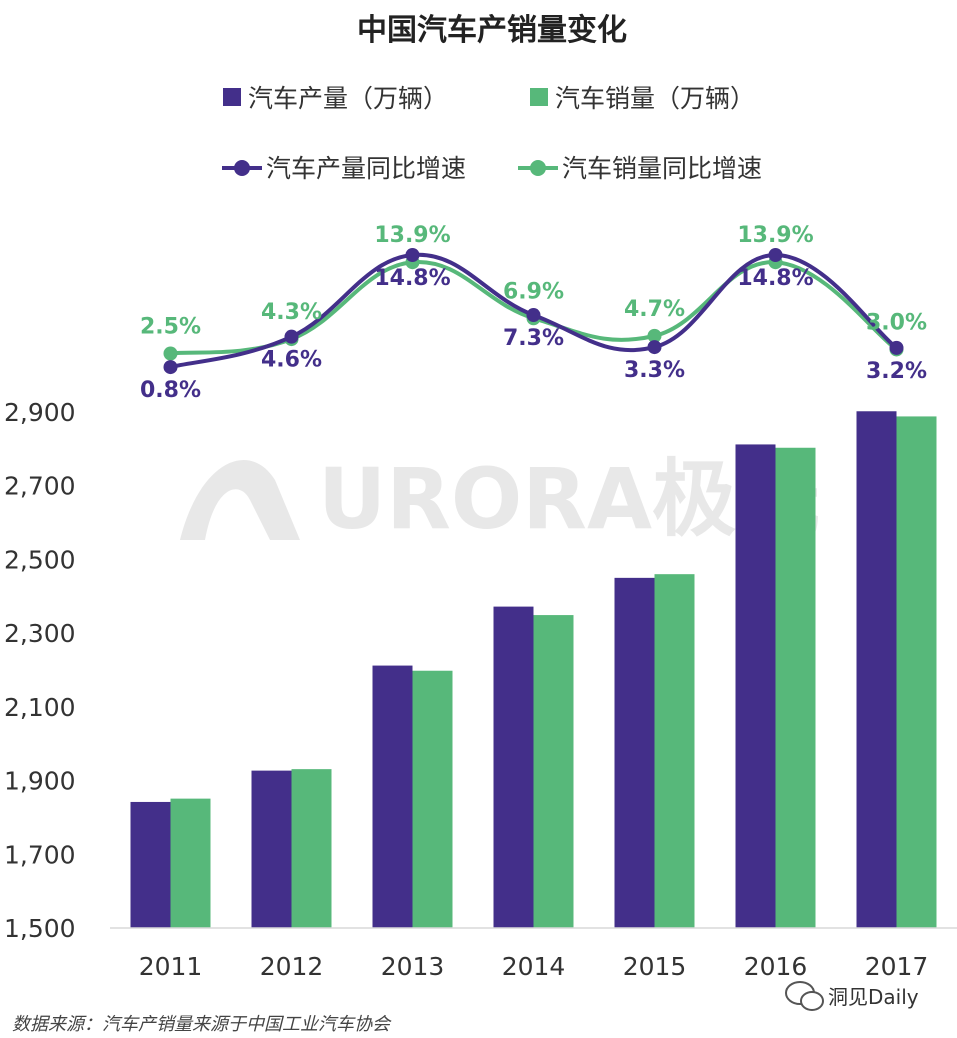  I want to click on label-sales-growth: 3.0%, so click(896, 322).